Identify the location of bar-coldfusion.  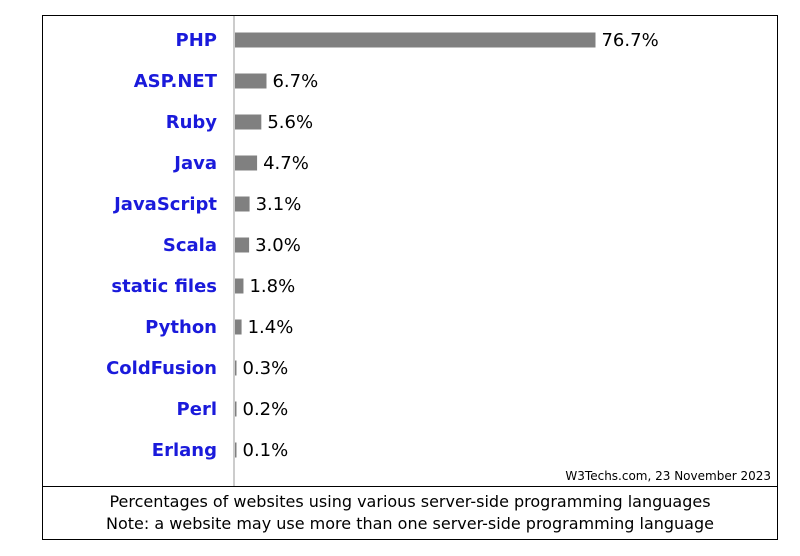
(236, 368).